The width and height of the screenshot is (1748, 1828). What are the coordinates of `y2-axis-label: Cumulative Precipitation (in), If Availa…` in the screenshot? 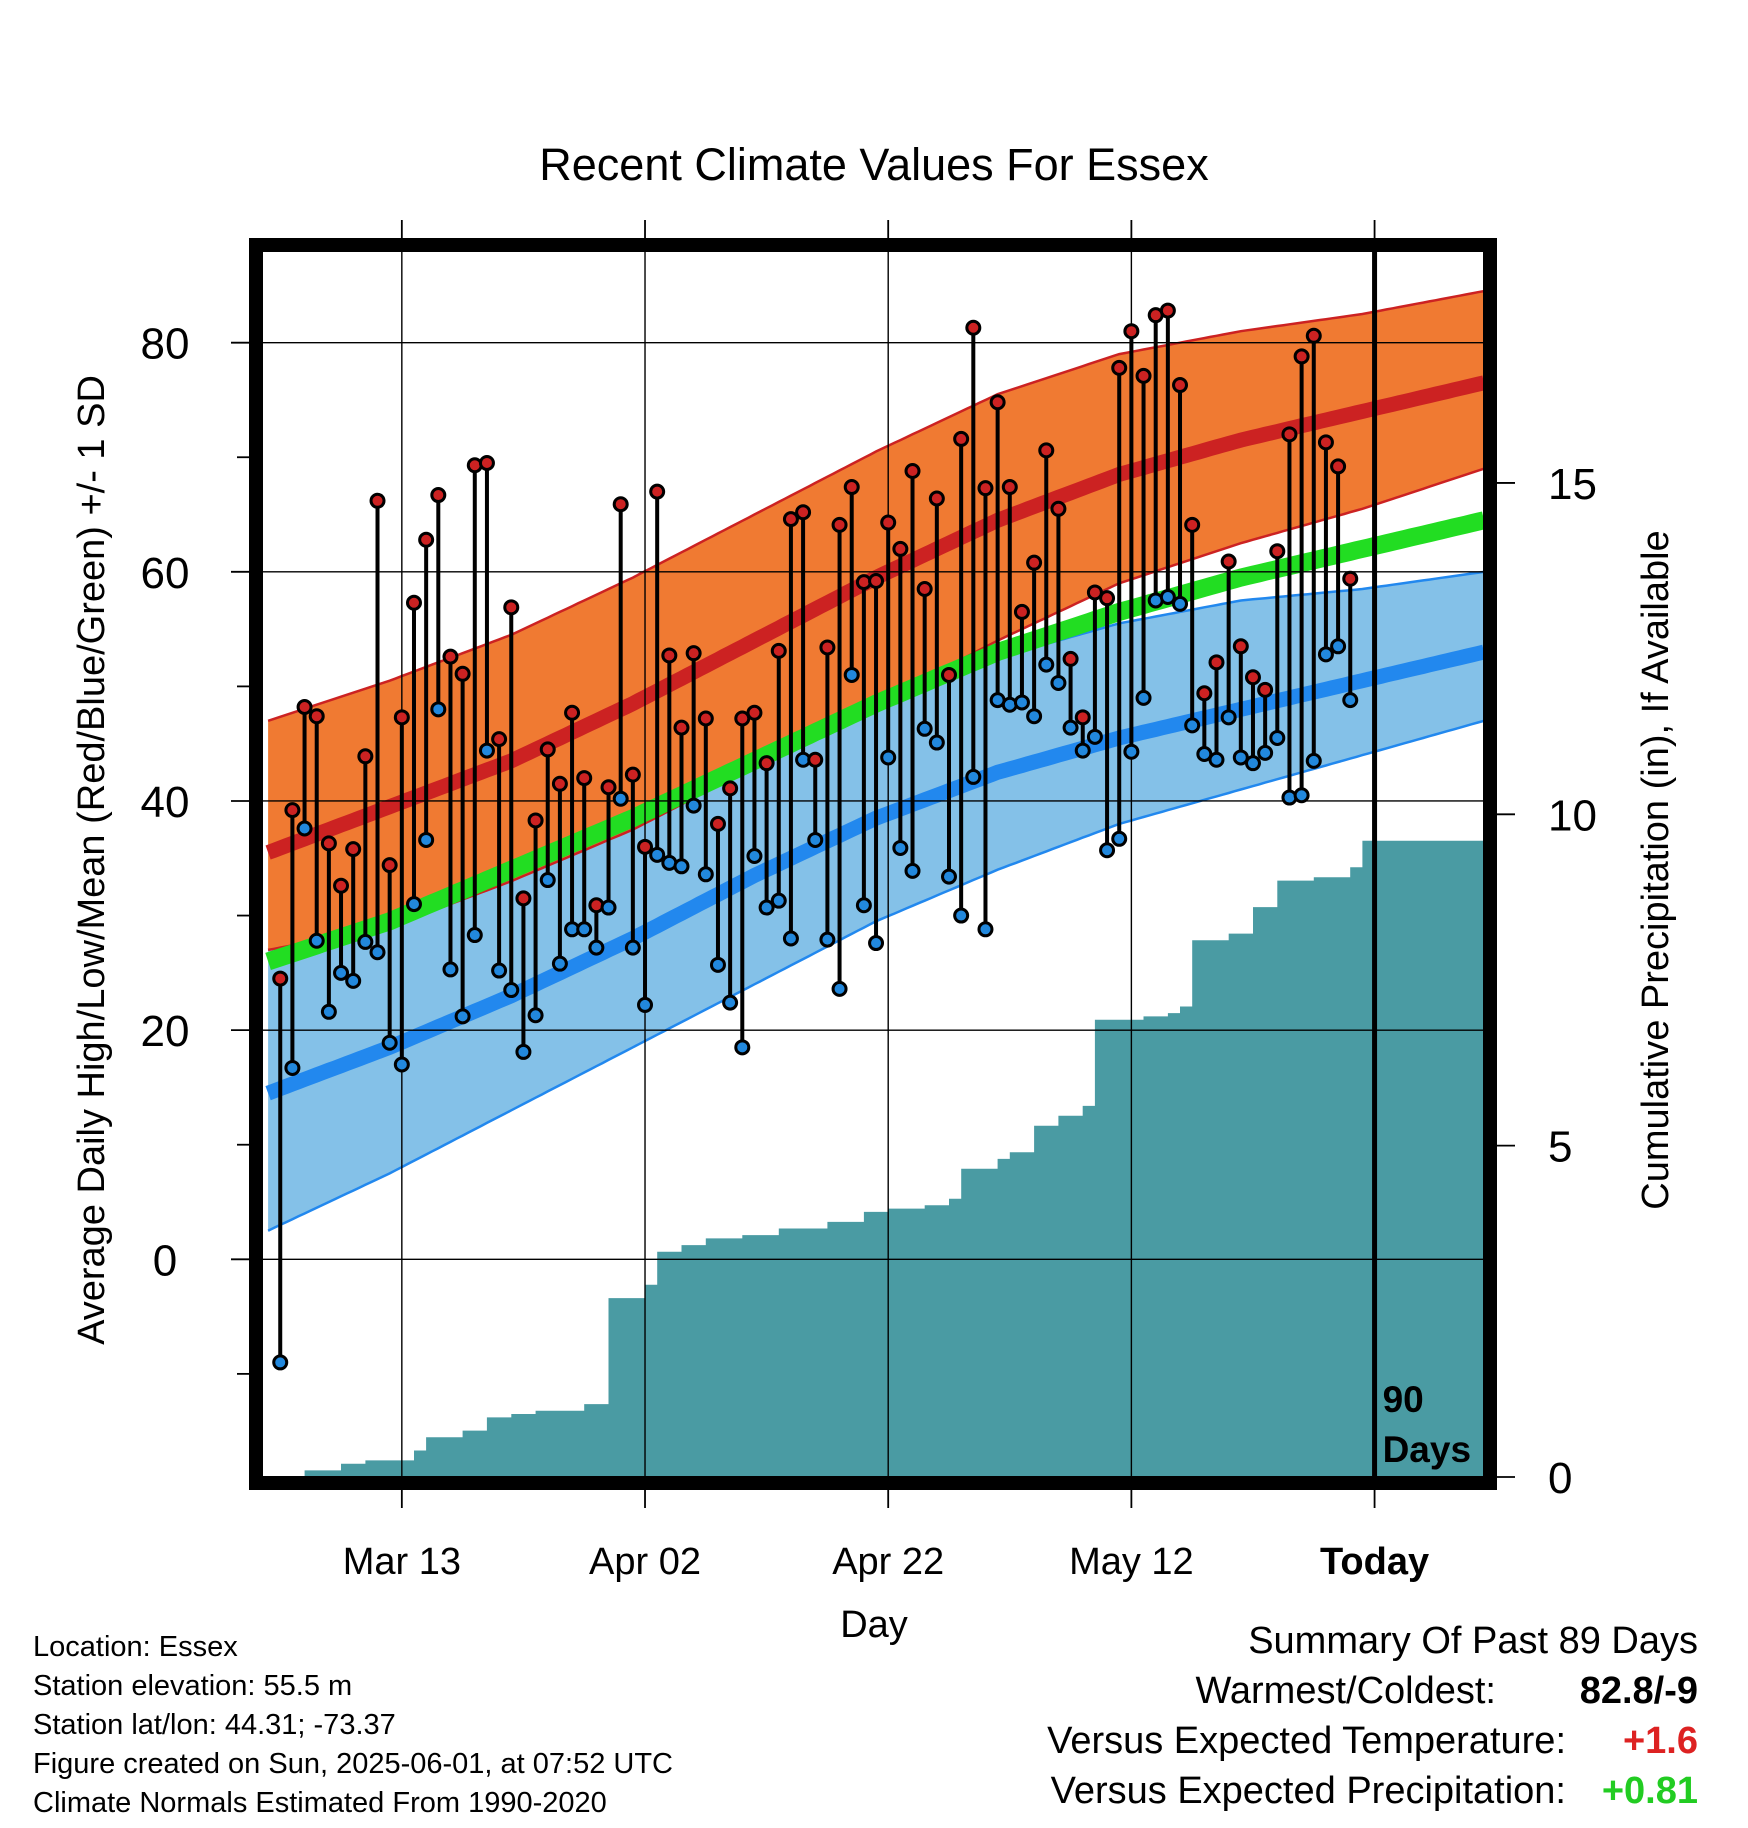 It's located at (1656, 869).